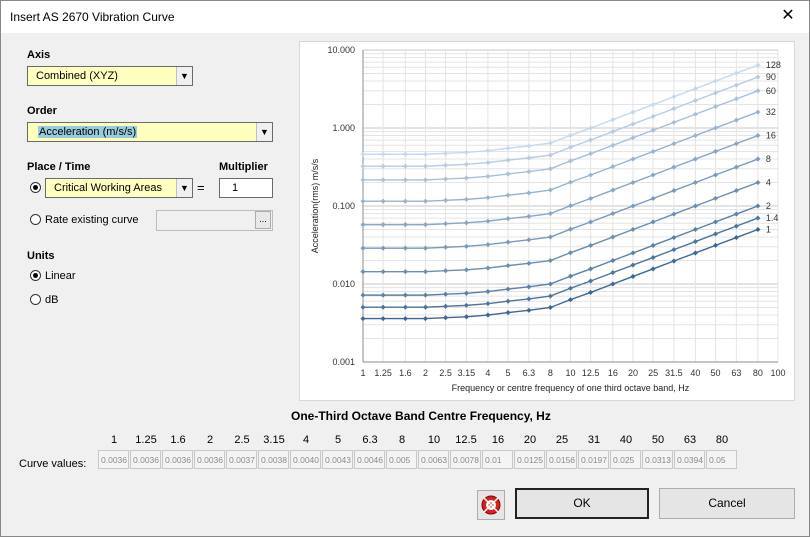 The image size is (810, 537). What do you see at coordinates (305, 459) in the screenshot?
I see `curve-value-field: 0.0040` at bounding box center [305, 459].